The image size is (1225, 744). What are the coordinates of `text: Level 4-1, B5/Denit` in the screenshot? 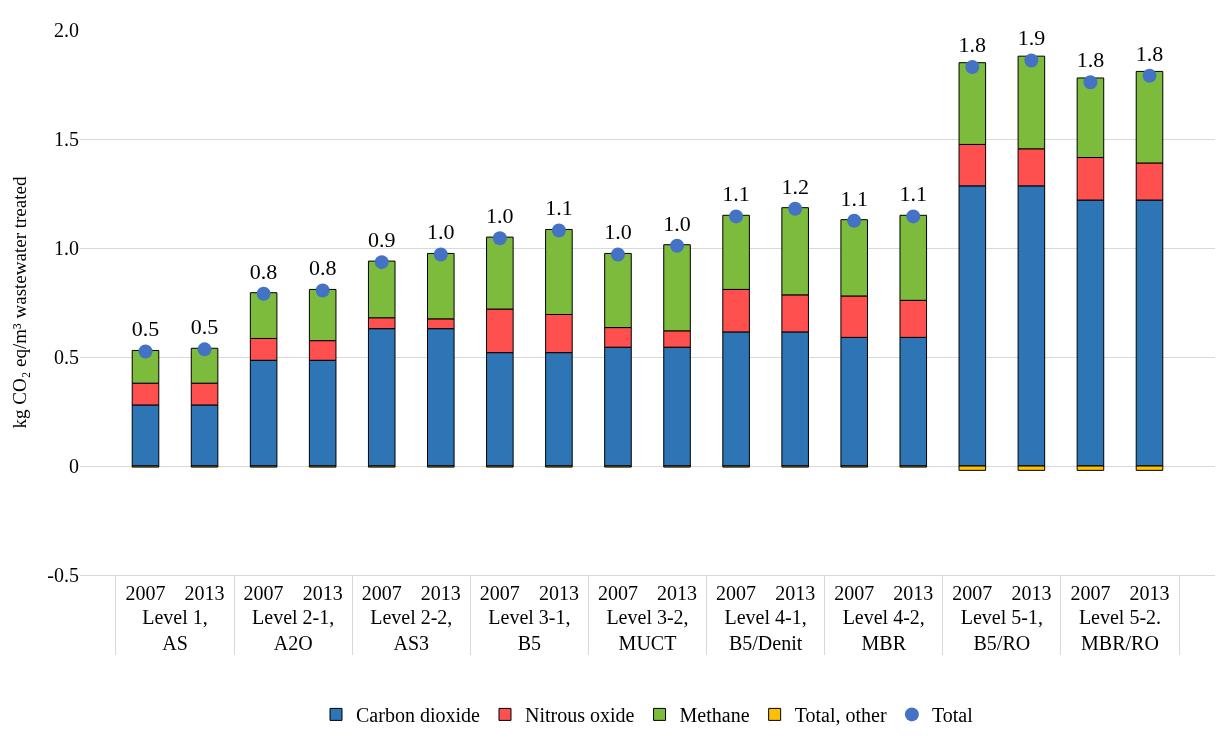 It's located at (765, 630).